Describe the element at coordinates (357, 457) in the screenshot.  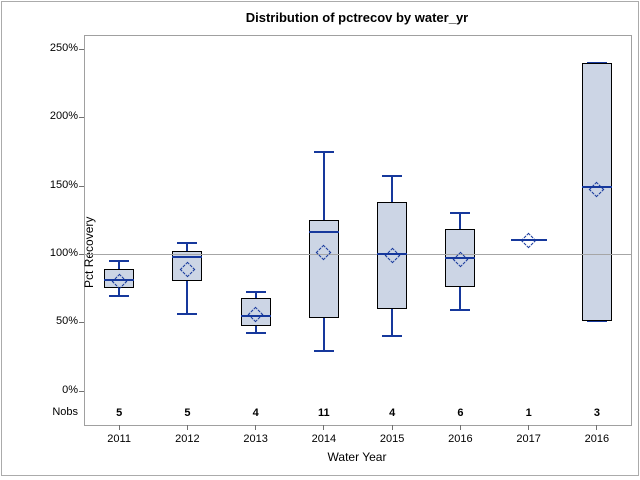
I see `x-axis-label: Water Year` at that location.